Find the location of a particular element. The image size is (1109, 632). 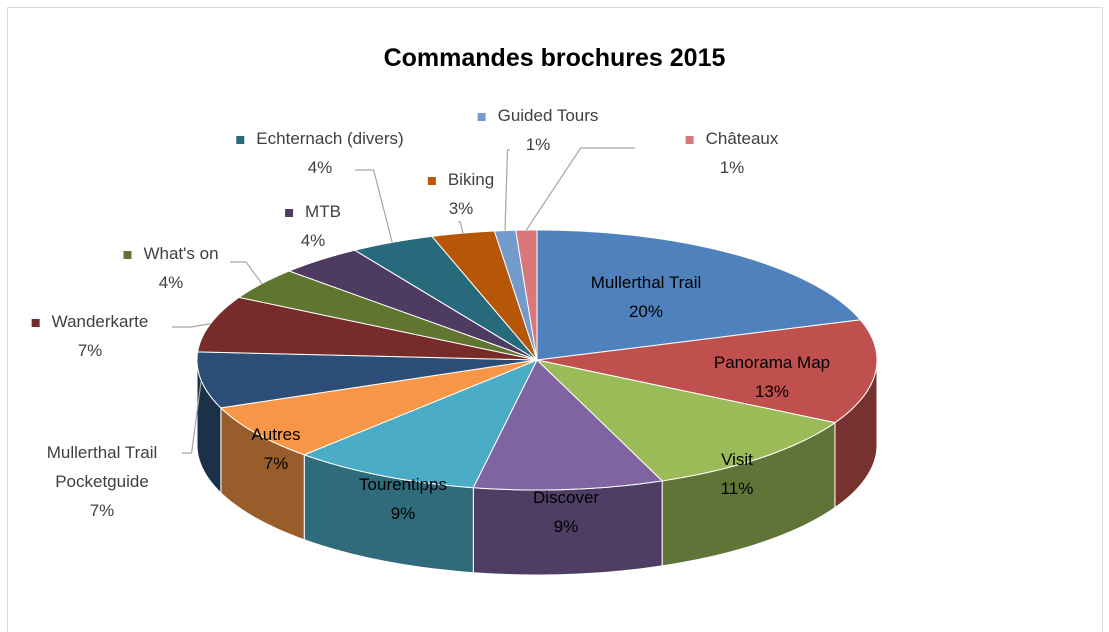

label-value: 13% is located at coordinates (772, 391).